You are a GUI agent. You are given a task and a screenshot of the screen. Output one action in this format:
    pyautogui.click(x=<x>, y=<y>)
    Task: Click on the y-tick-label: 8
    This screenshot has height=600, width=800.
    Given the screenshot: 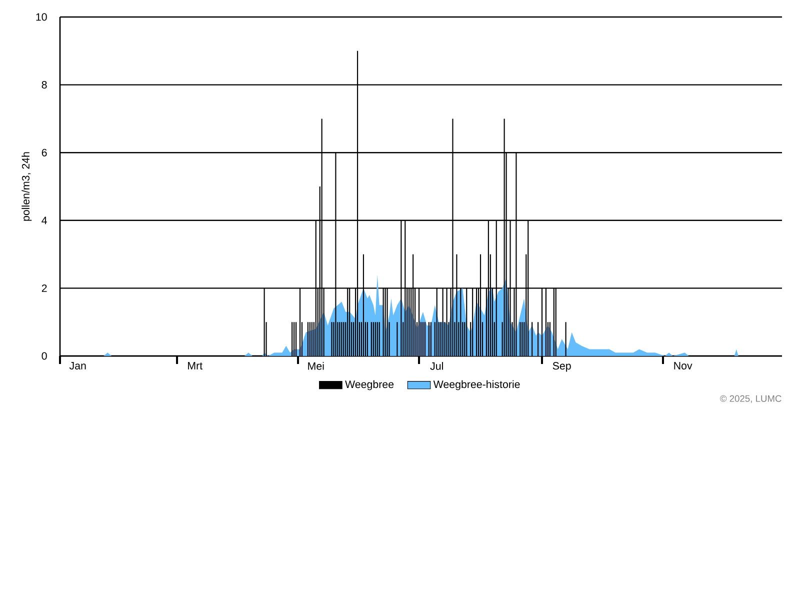 What is the action you would take?
    pyautogui.click(x=44, y=85)
    